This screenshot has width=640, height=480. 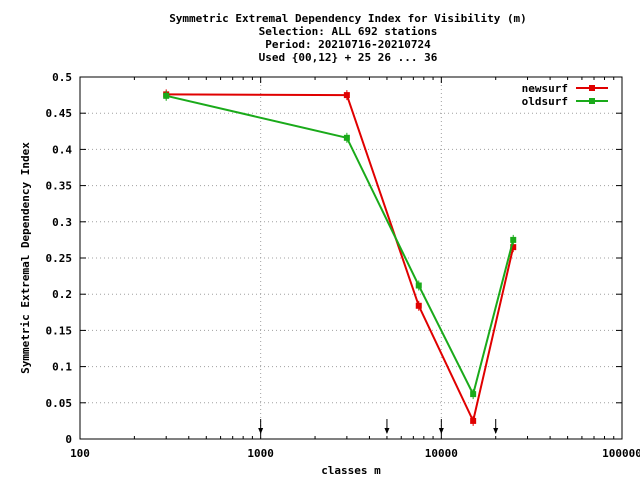 What do you see at coordinates (545, 88) in the screenshot?
I see `legend-label-newsurf: newsurf` at bounding box center [545, 88].